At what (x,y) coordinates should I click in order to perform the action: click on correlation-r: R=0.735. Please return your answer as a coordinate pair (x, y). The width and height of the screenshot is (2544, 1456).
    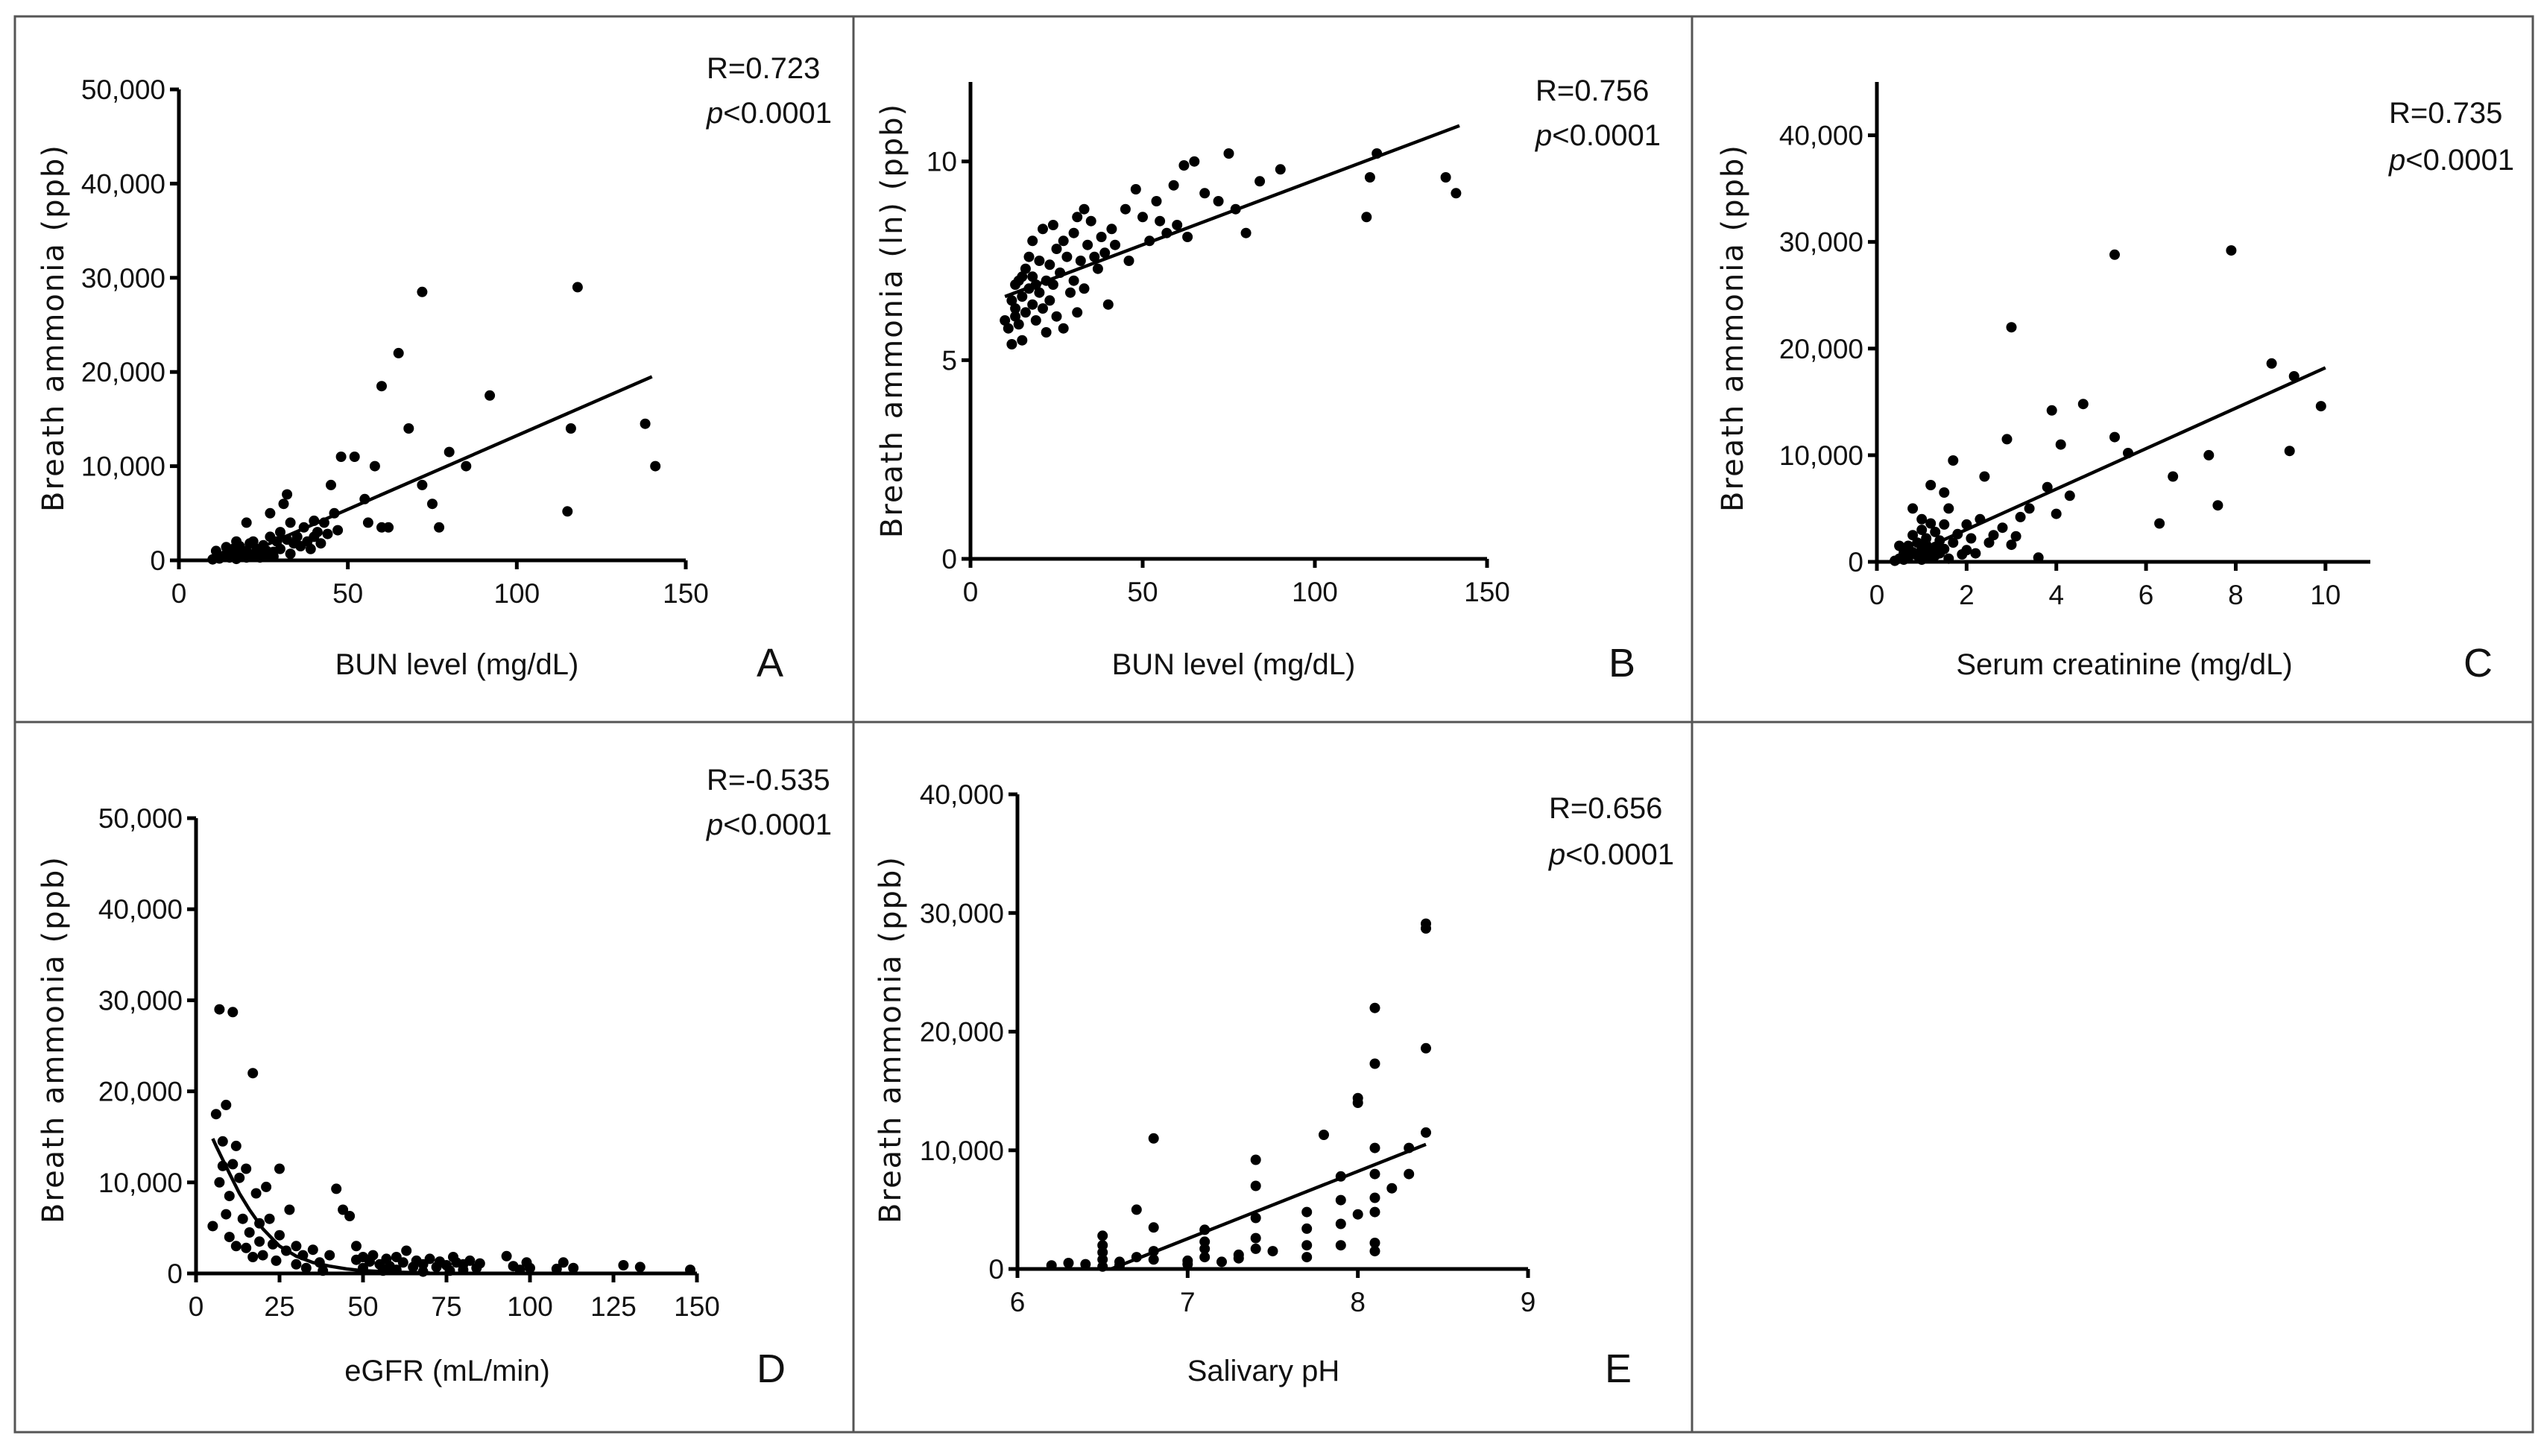
    Looking at the image, I should click on (2445, 113).